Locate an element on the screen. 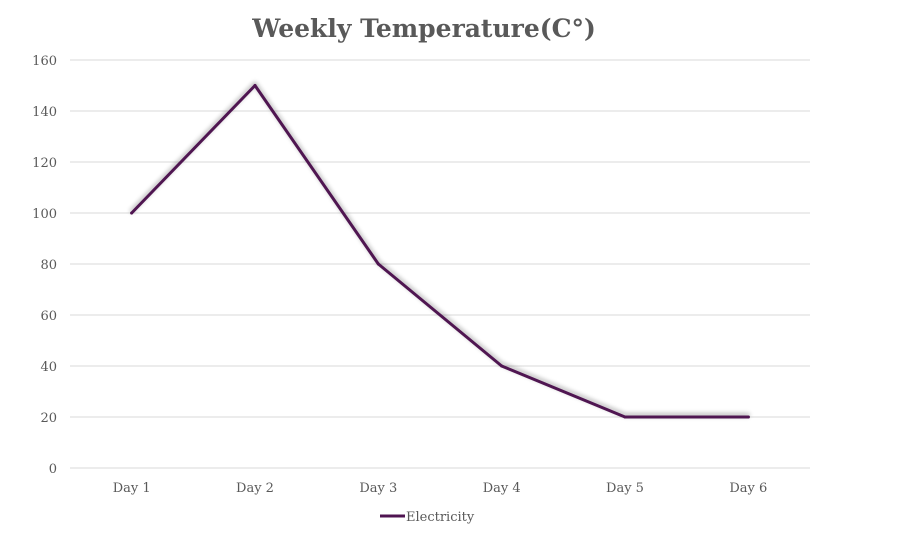 Image resolution: width=904 pixels, height=550 pixels. y-tick-label: 40 is located at coordinates (48, 367).